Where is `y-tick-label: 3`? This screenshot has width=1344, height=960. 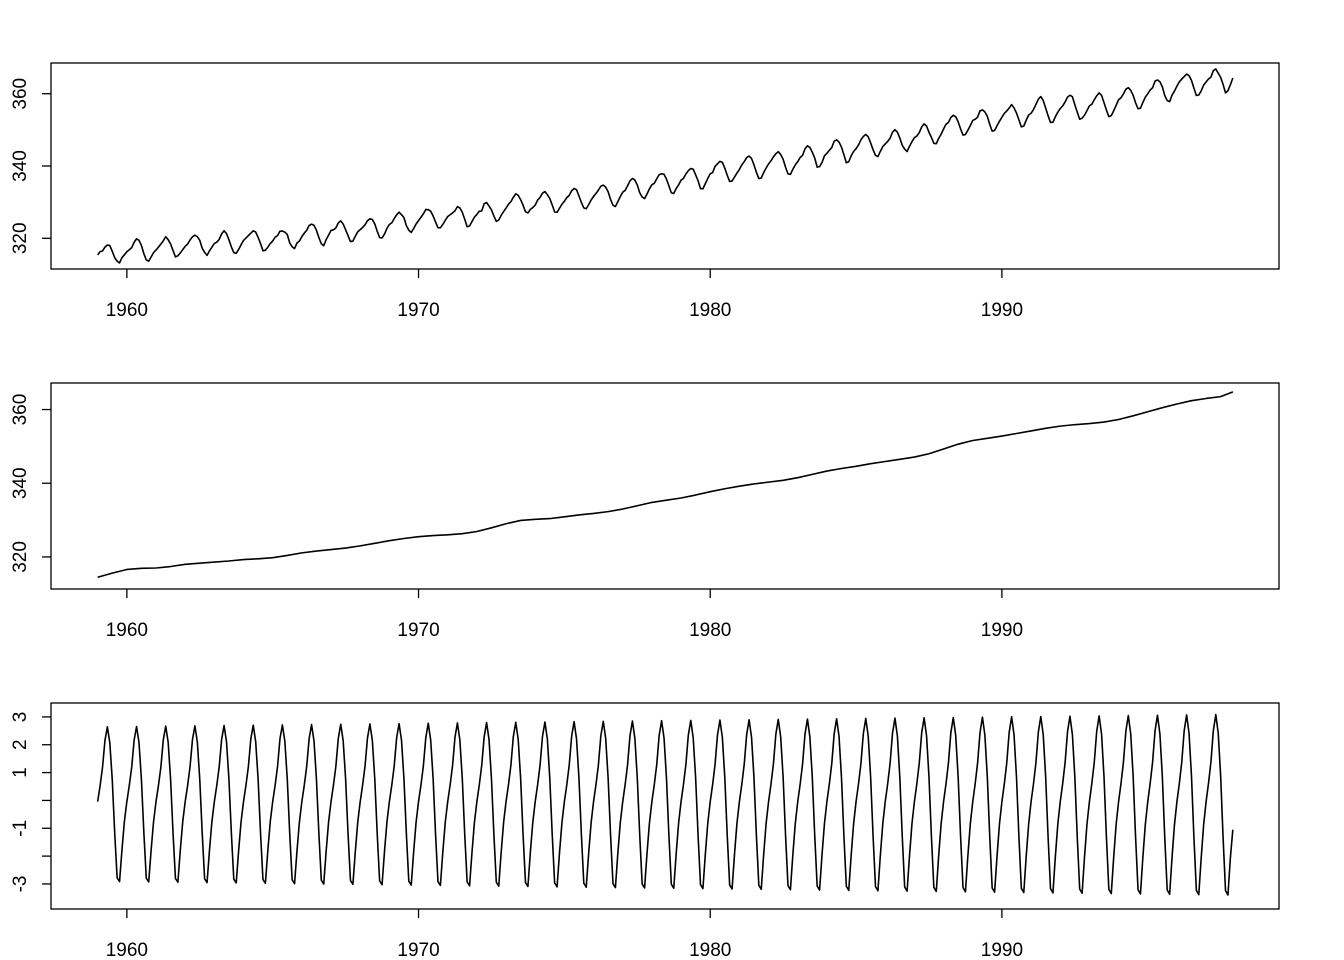 y-tick-label: 3 is located at coordinates (20, 717).